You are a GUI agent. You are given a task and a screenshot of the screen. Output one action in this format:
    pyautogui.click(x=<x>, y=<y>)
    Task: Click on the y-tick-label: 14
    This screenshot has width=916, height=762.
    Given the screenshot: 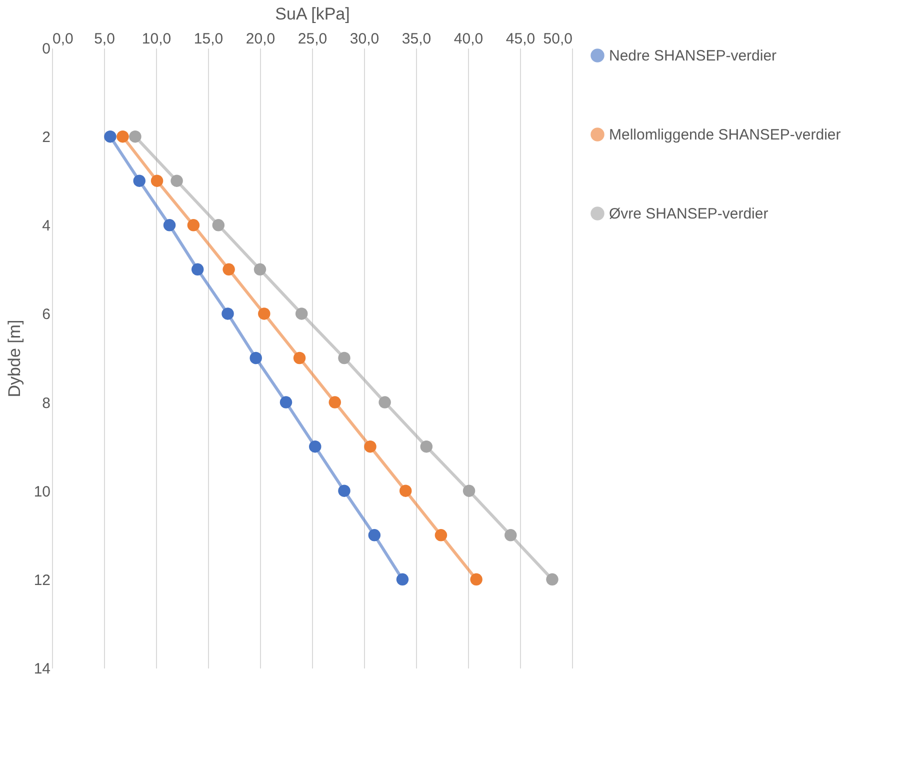 What is the action you would take?
    pyautogui.click(x=42, y=669)
    